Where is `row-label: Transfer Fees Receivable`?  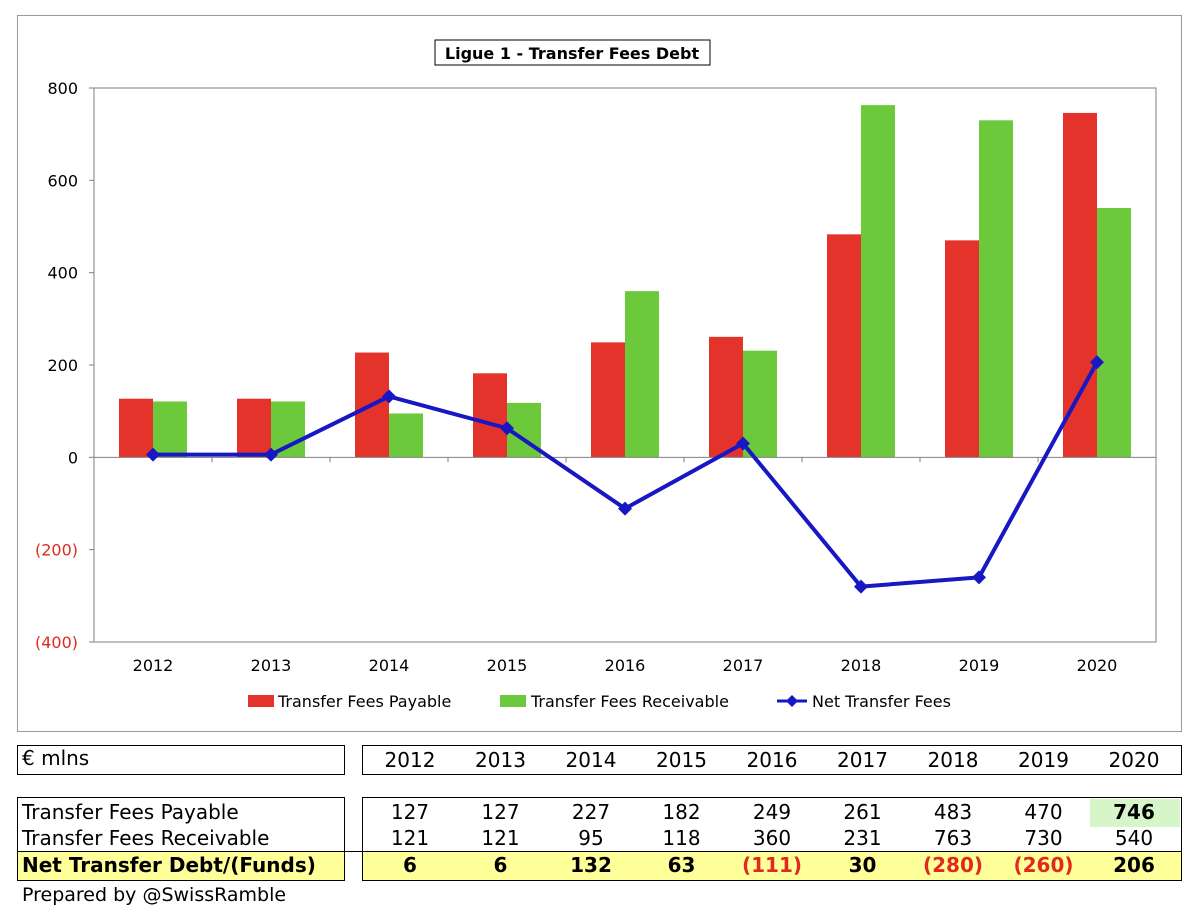 row-label: Transfer Fees Receivable is located at coordinates (146, 838).